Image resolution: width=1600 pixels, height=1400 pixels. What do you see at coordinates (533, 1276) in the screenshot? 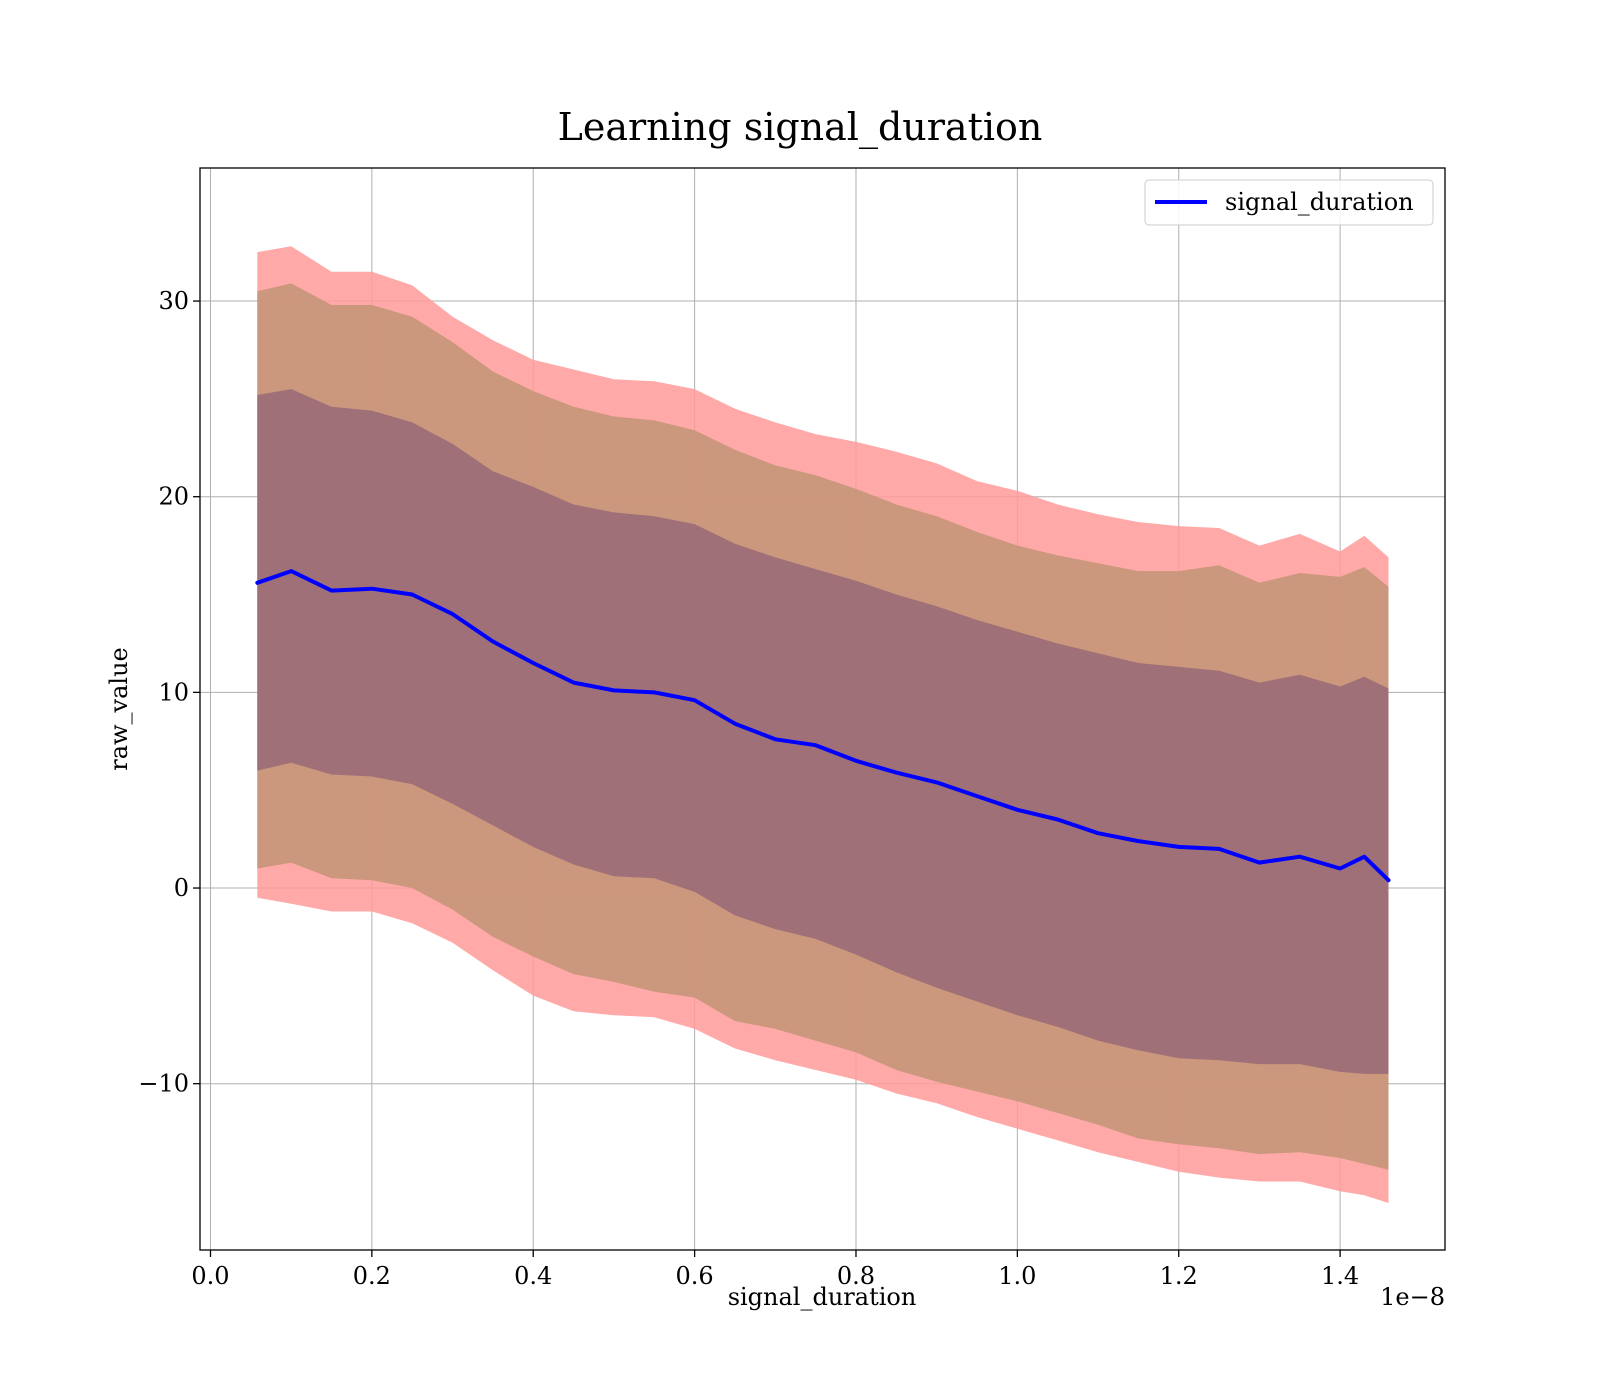
I see `x-tick-label: 0.4` at bounding box center [533, 1276].